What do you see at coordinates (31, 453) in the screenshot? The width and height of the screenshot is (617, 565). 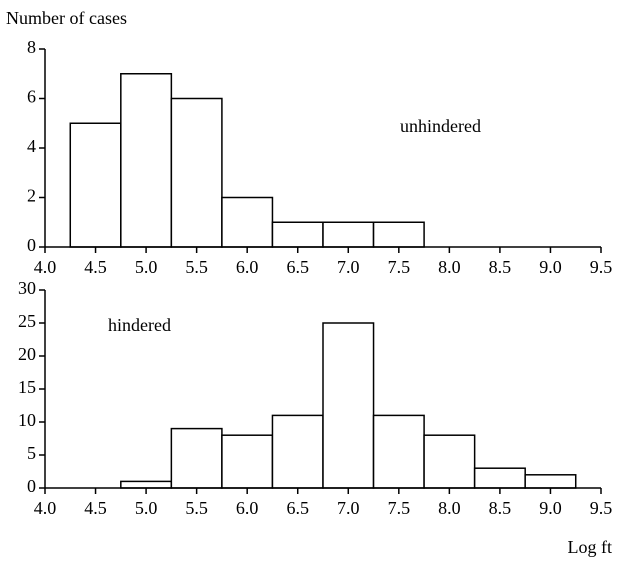 I see `y-tick-label: 5` at bounding box center [31, 453].